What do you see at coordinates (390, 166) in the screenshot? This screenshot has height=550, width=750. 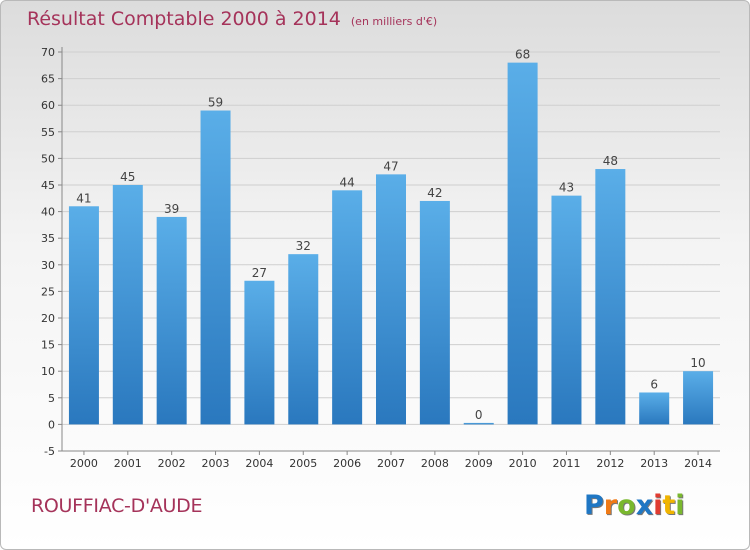 I see `data-label: 47` at bounding box center [390, 166].